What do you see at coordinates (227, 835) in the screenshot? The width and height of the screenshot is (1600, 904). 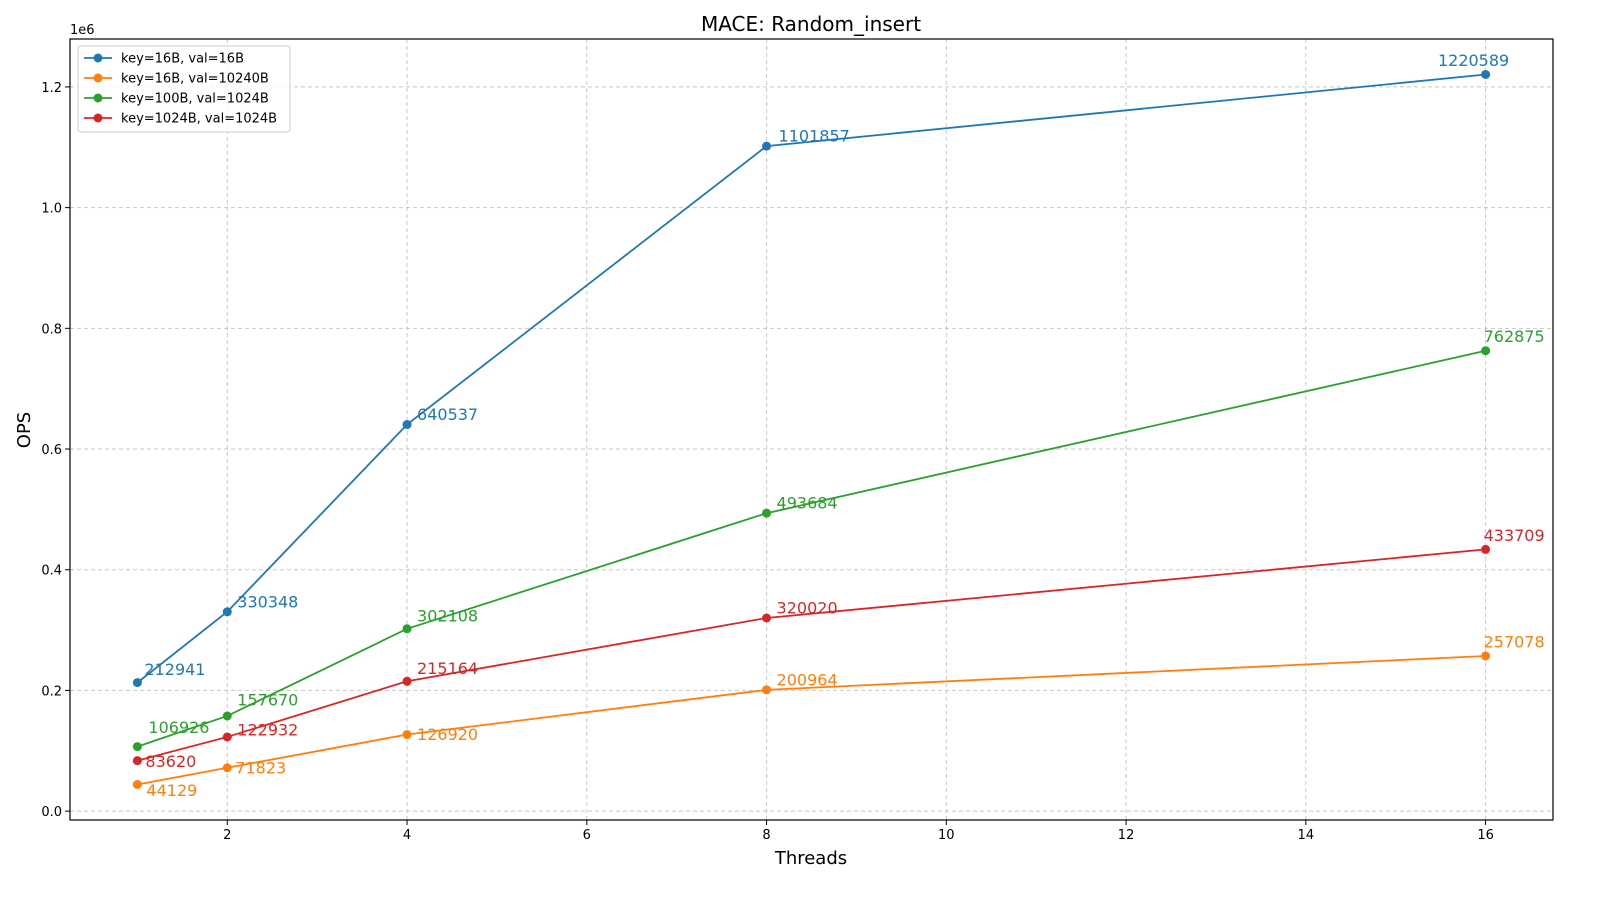 I see `x-tick-label: 2` at bounding box center [227, 835].